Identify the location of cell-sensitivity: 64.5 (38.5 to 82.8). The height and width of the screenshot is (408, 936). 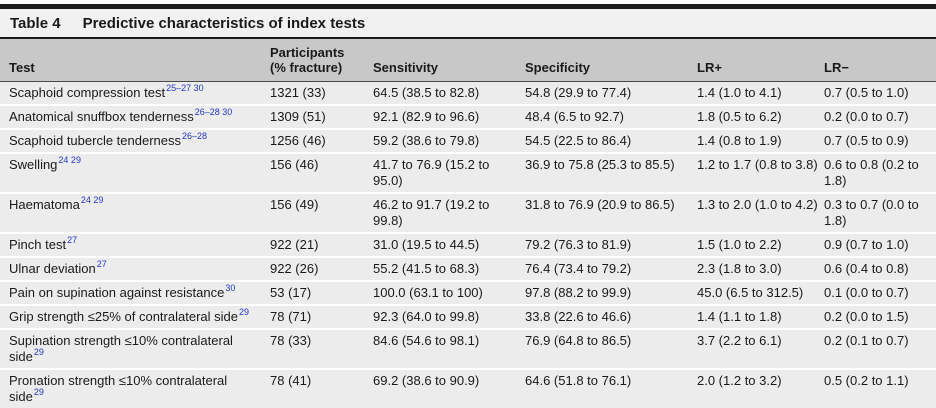
(449, 93).